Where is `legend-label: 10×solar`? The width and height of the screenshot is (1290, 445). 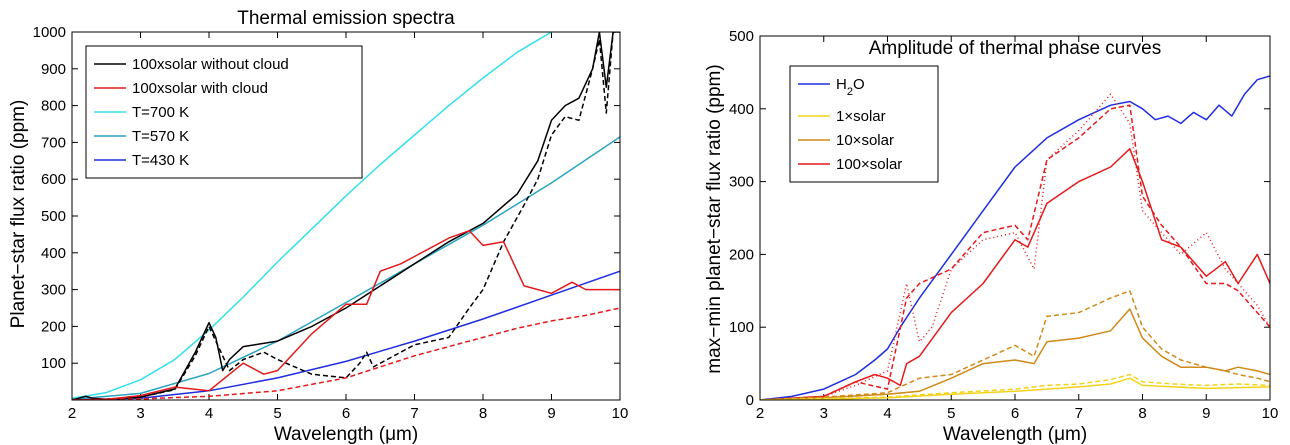 legend-label: 10×solar is located at coordinates (865, 140).